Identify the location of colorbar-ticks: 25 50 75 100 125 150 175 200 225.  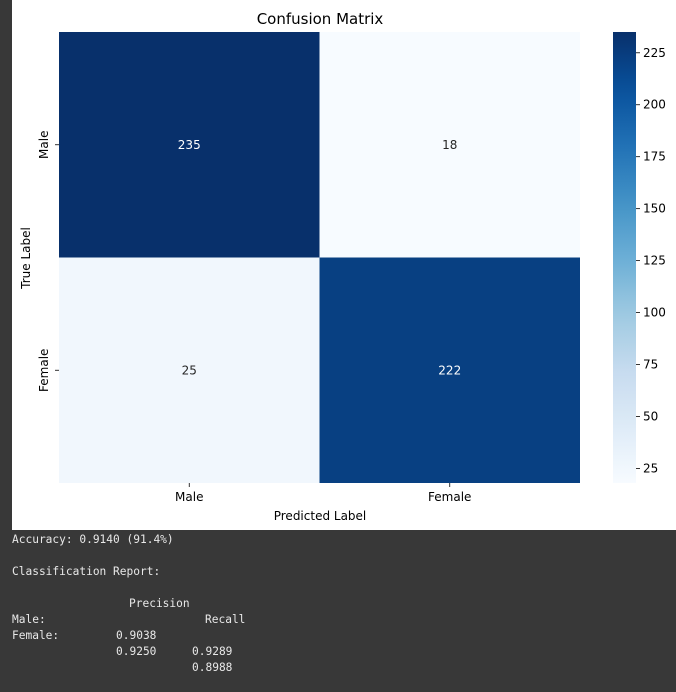
(651, 260).